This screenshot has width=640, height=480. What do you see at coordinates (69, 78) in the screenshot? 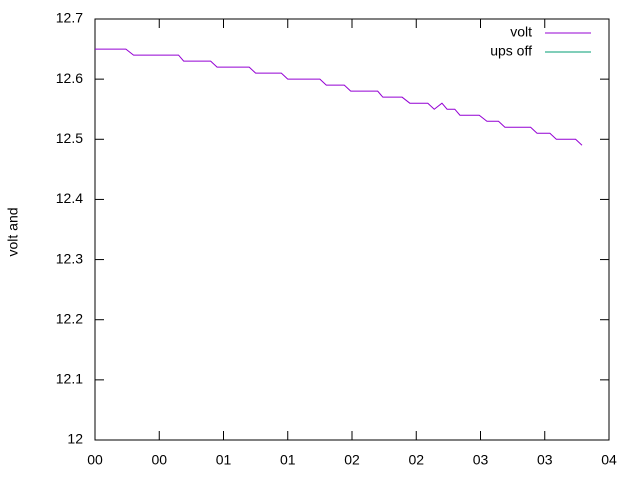
I see `y-tick-label: 12.6` at bounding box center [69, 78].